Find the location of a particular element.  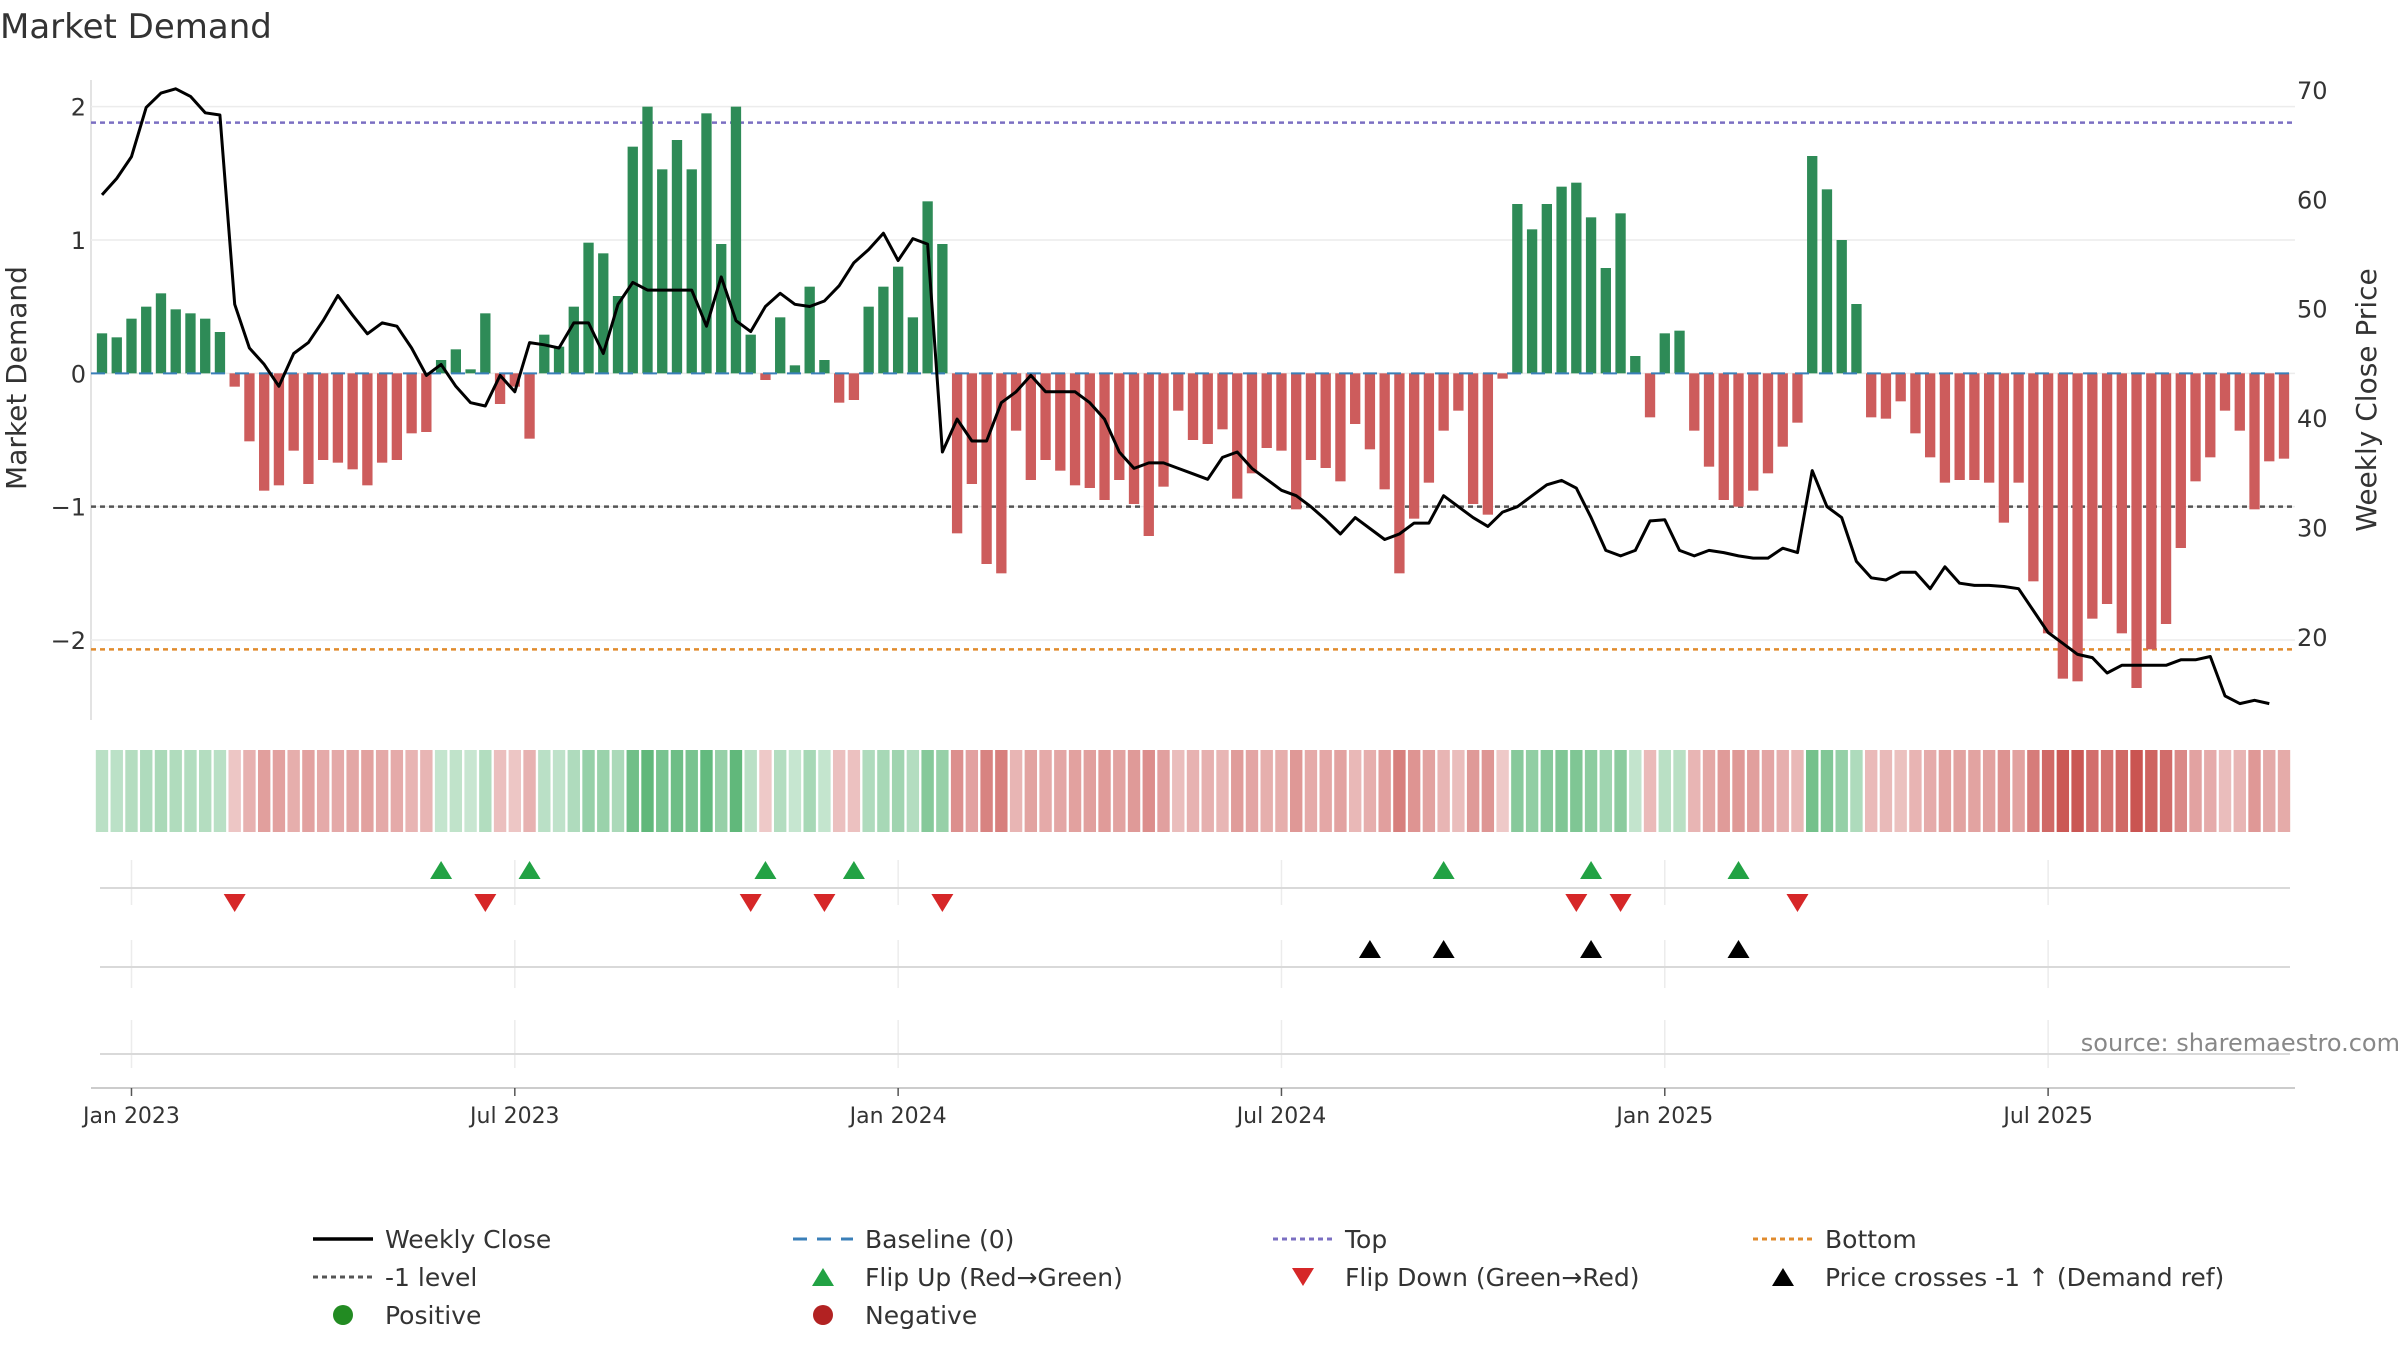

y-axis-right-label: Weekly Close Price is located at coordinates (2366, 399).